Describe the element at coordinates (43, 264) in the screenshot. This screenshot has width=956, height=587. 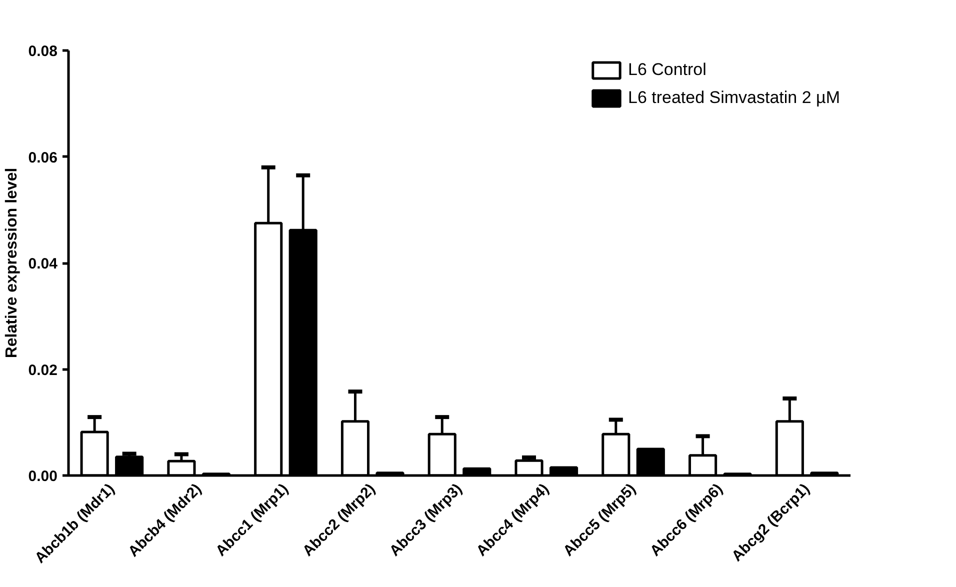
I see `y-tick-label: 0.04` at that location.